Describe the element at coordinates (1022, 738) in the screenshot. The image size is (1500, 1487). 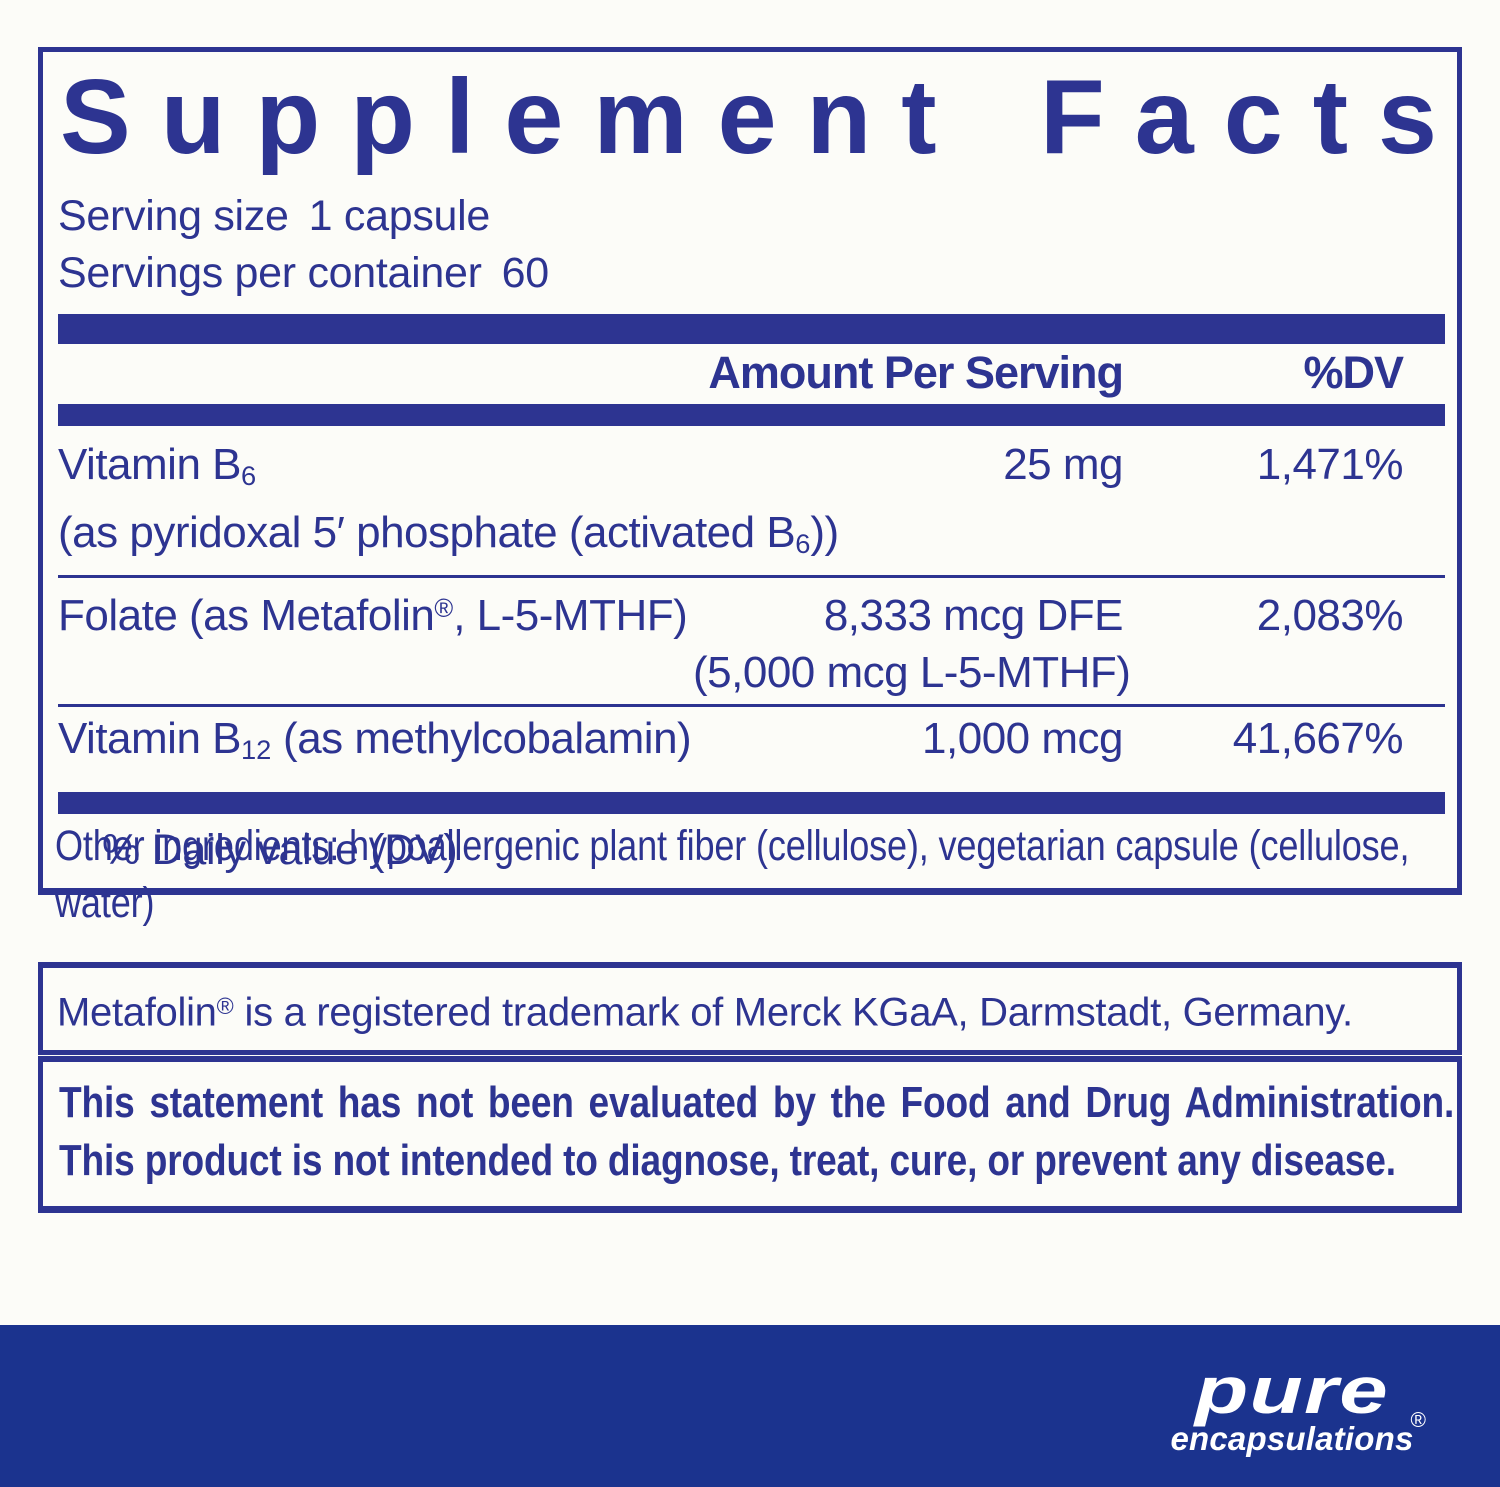
I see `nutrient-amount: 1,000 mcg` at that location.